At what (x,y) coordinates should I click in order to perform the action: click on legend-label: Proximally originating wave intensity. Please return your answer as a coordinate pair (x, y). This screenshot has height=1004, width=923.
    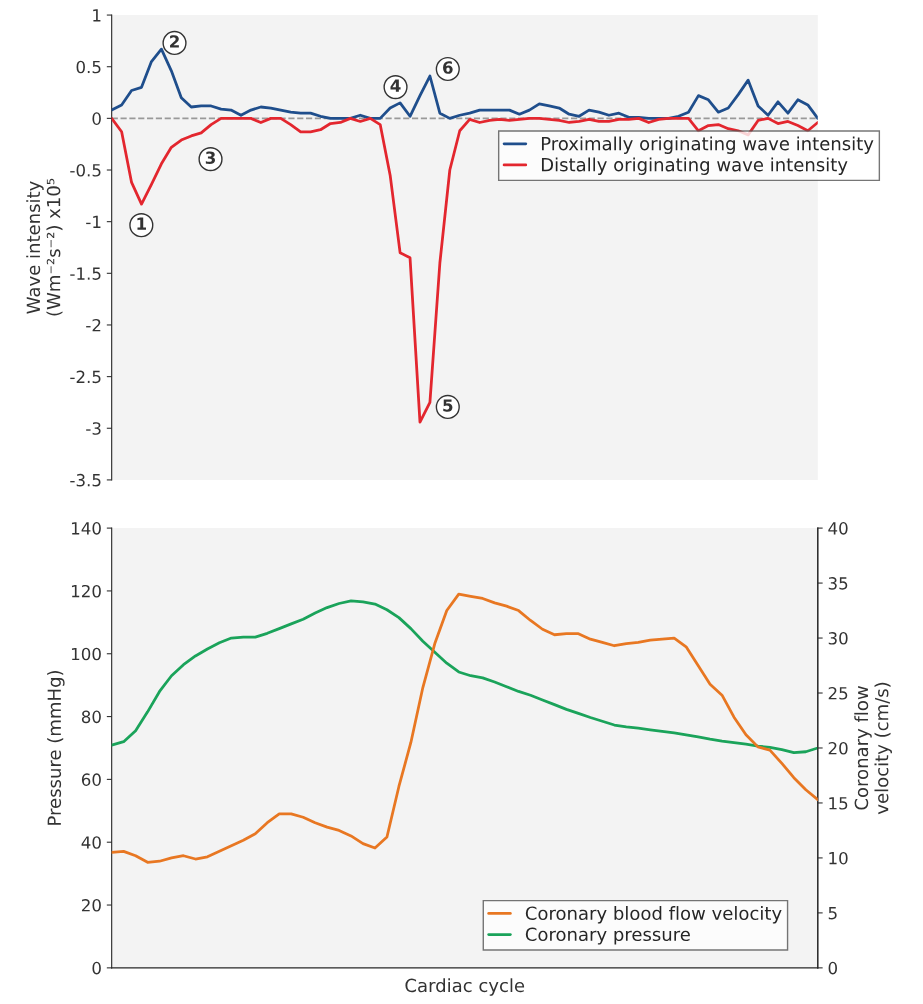
    Looking at the image, I should click on (707, 145).